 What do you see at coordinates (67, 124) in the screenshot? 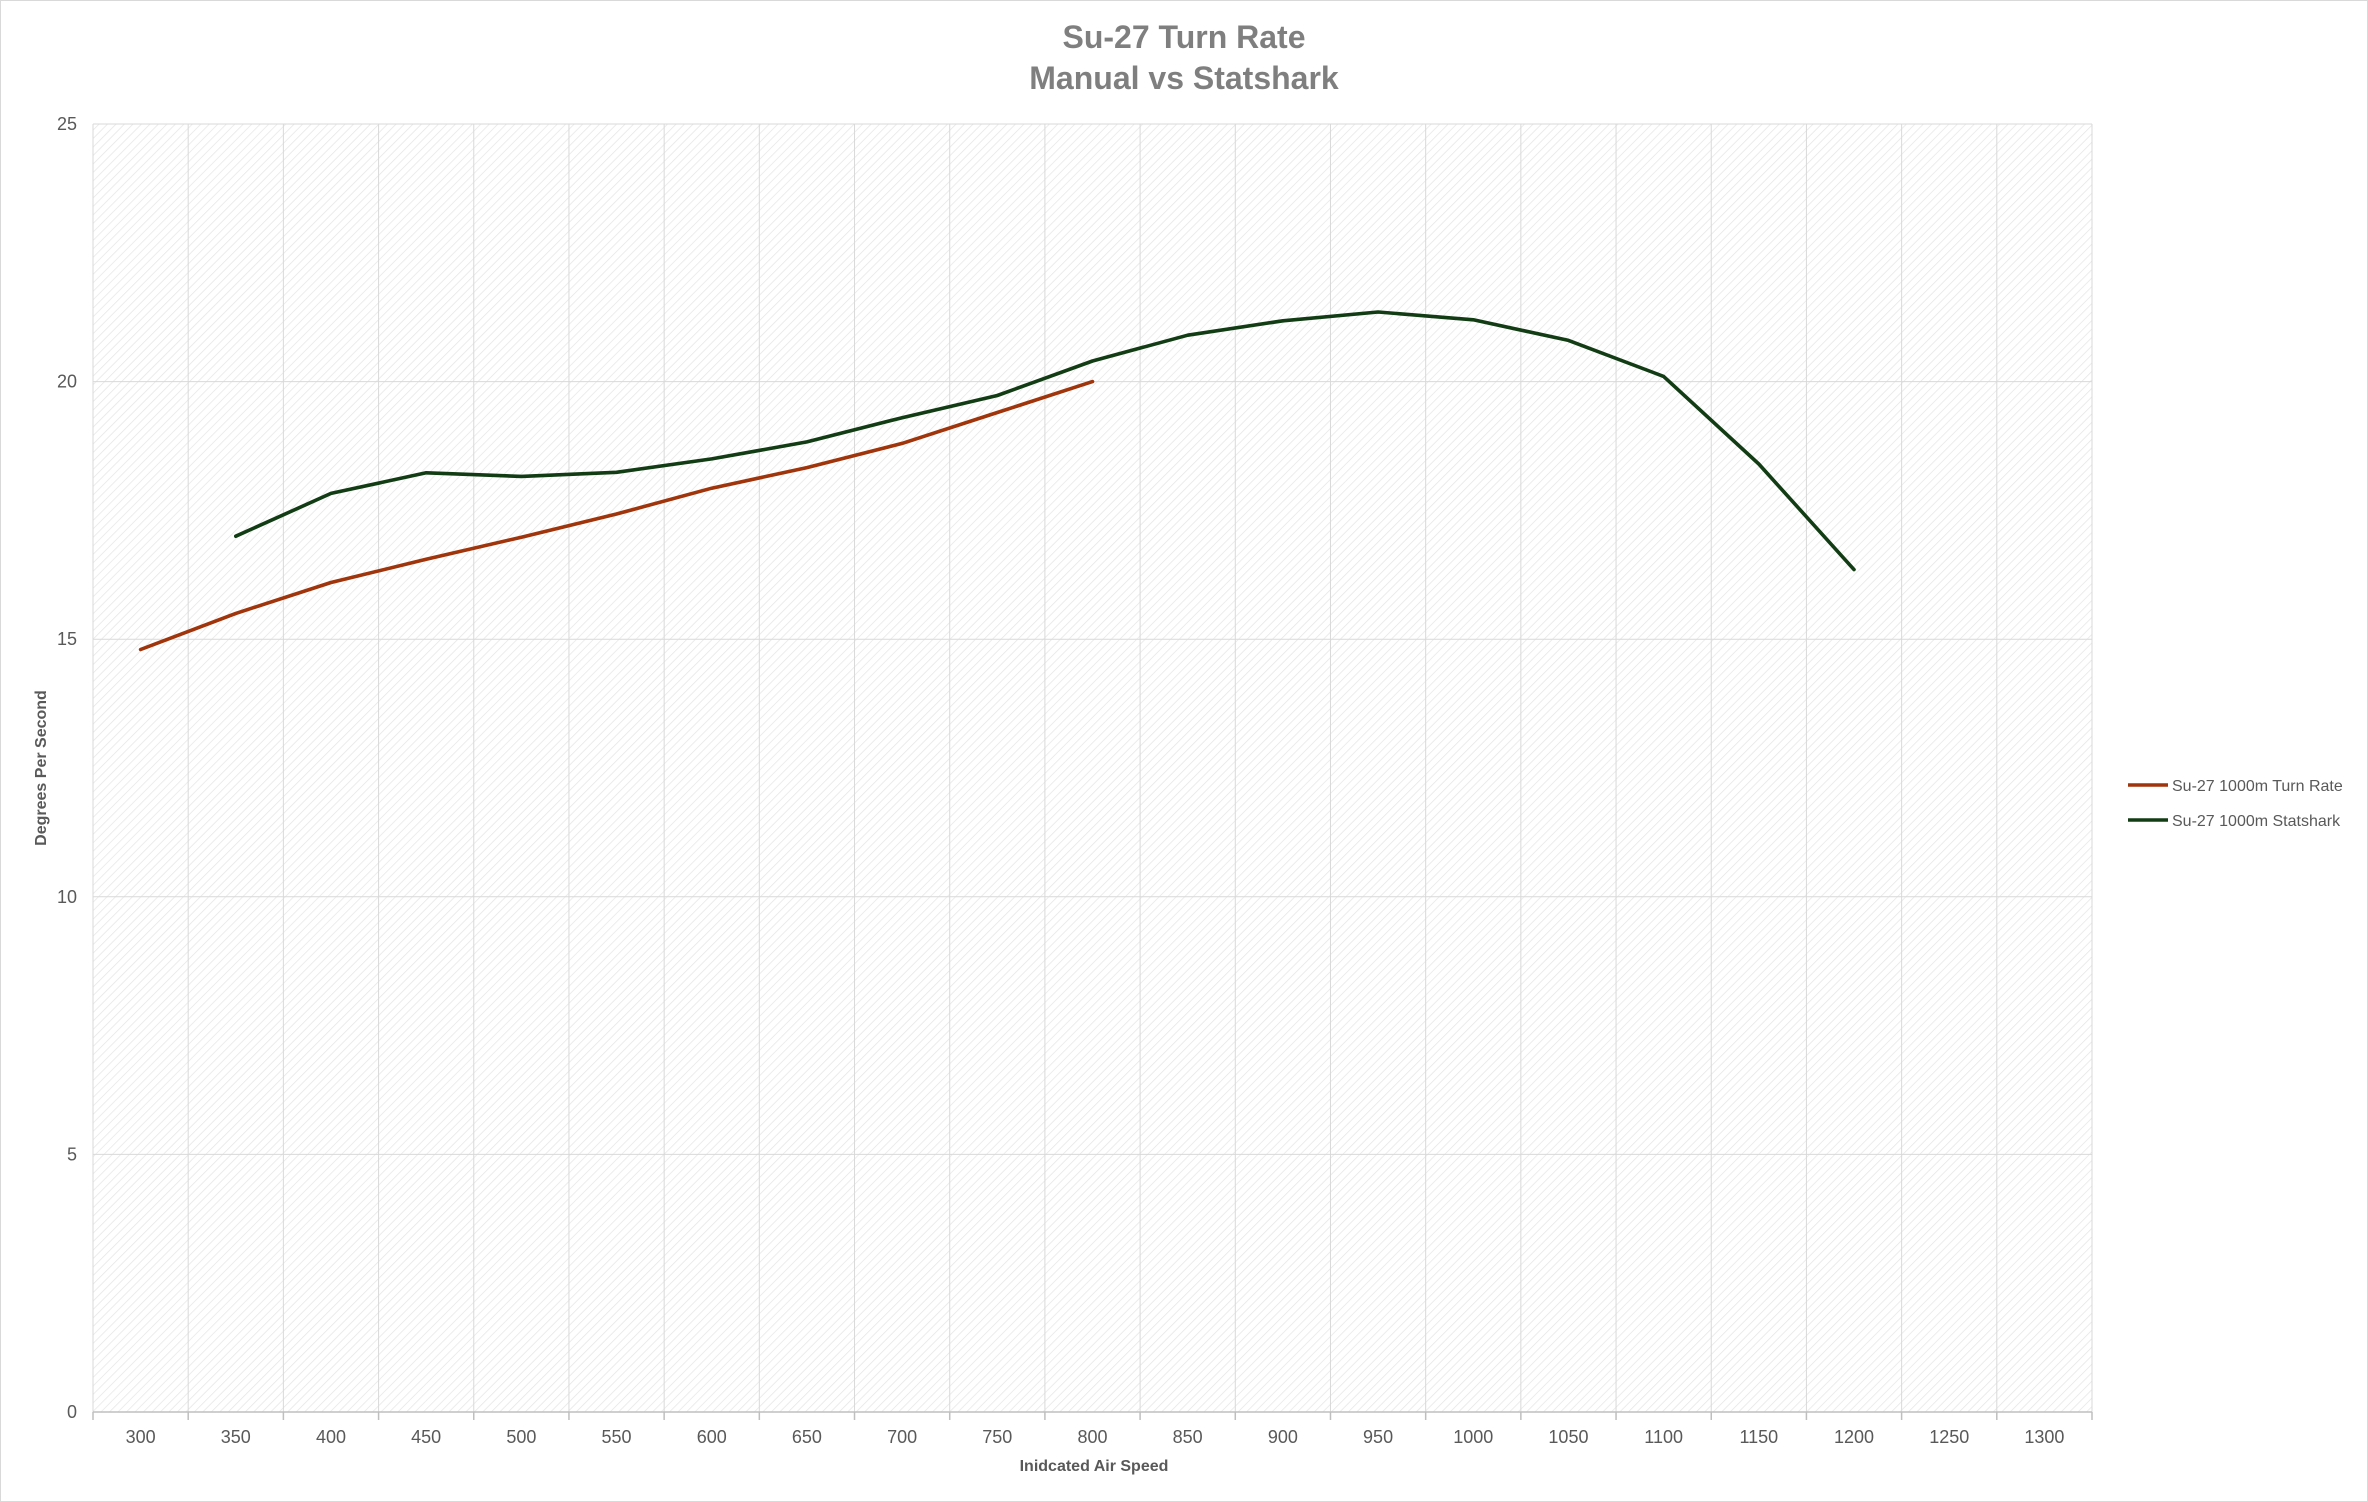
I see `y-tick-label: 25` at bounding box center [67, 124].